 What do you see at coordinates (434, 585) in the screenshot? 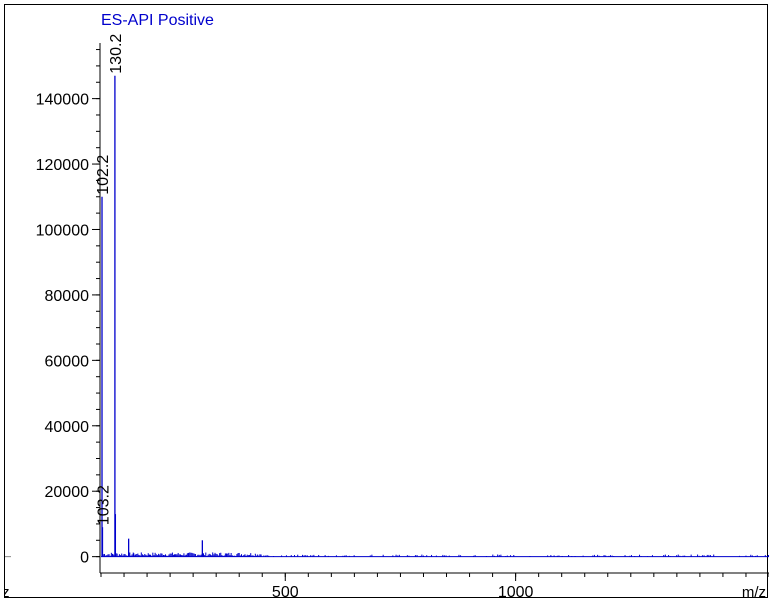
I see `x-axis: 500 1000` at bounding box center [434, 585].